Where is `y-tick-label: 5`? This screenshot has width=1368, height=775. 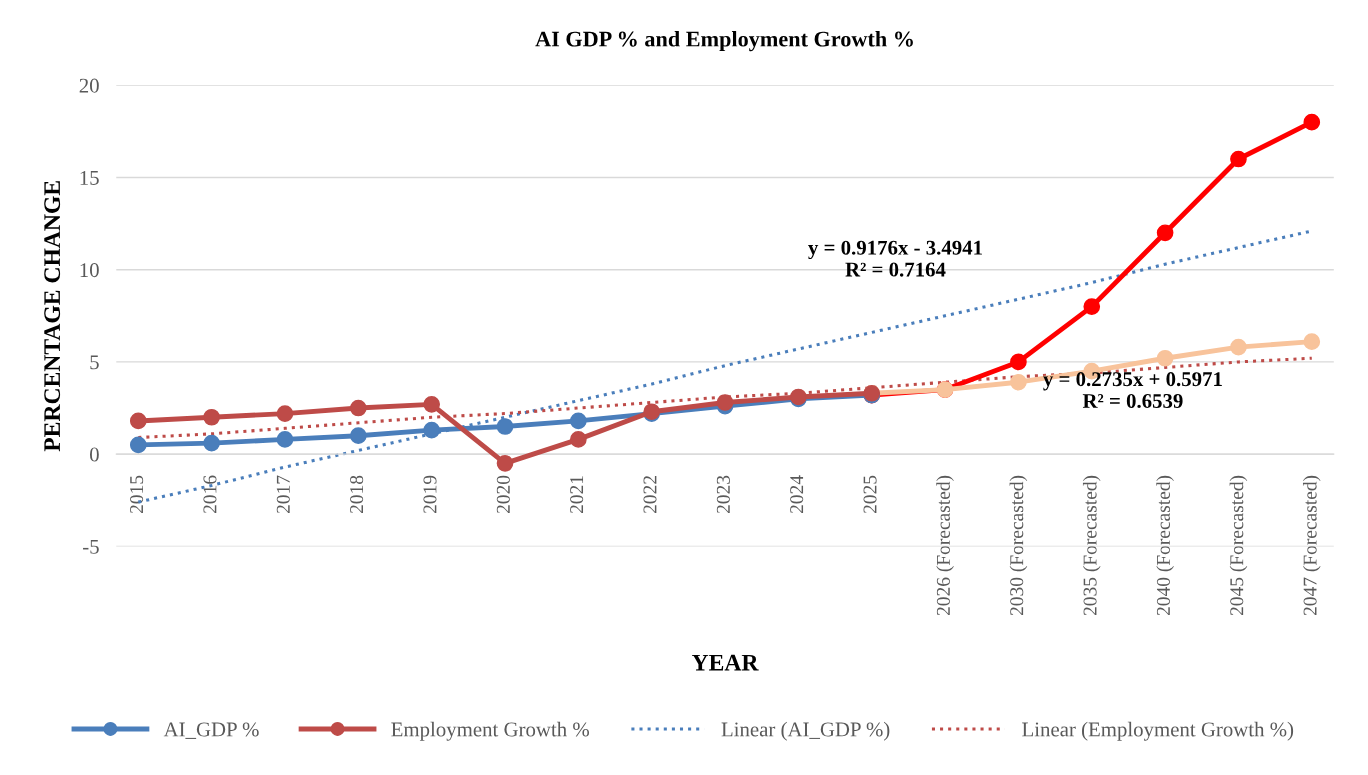 y-tick-label: 5 is located at coordinates (94, 362).